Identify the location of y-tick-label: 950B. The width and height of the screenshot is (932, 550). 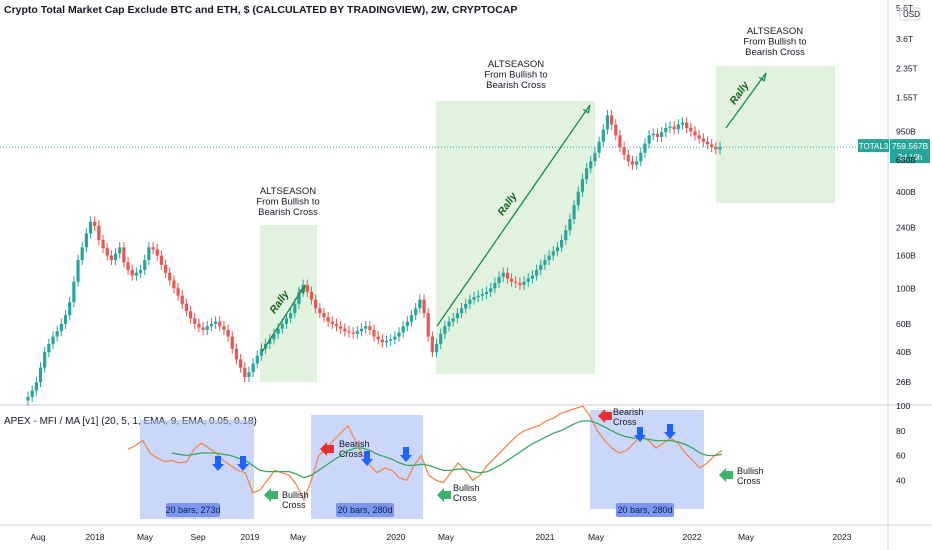
(906, 132).